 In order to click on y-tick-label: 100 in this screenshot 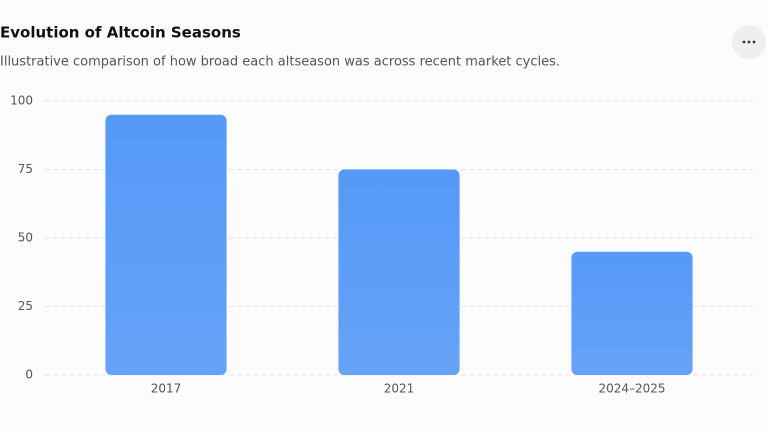, I will do `click(21, 101)`.